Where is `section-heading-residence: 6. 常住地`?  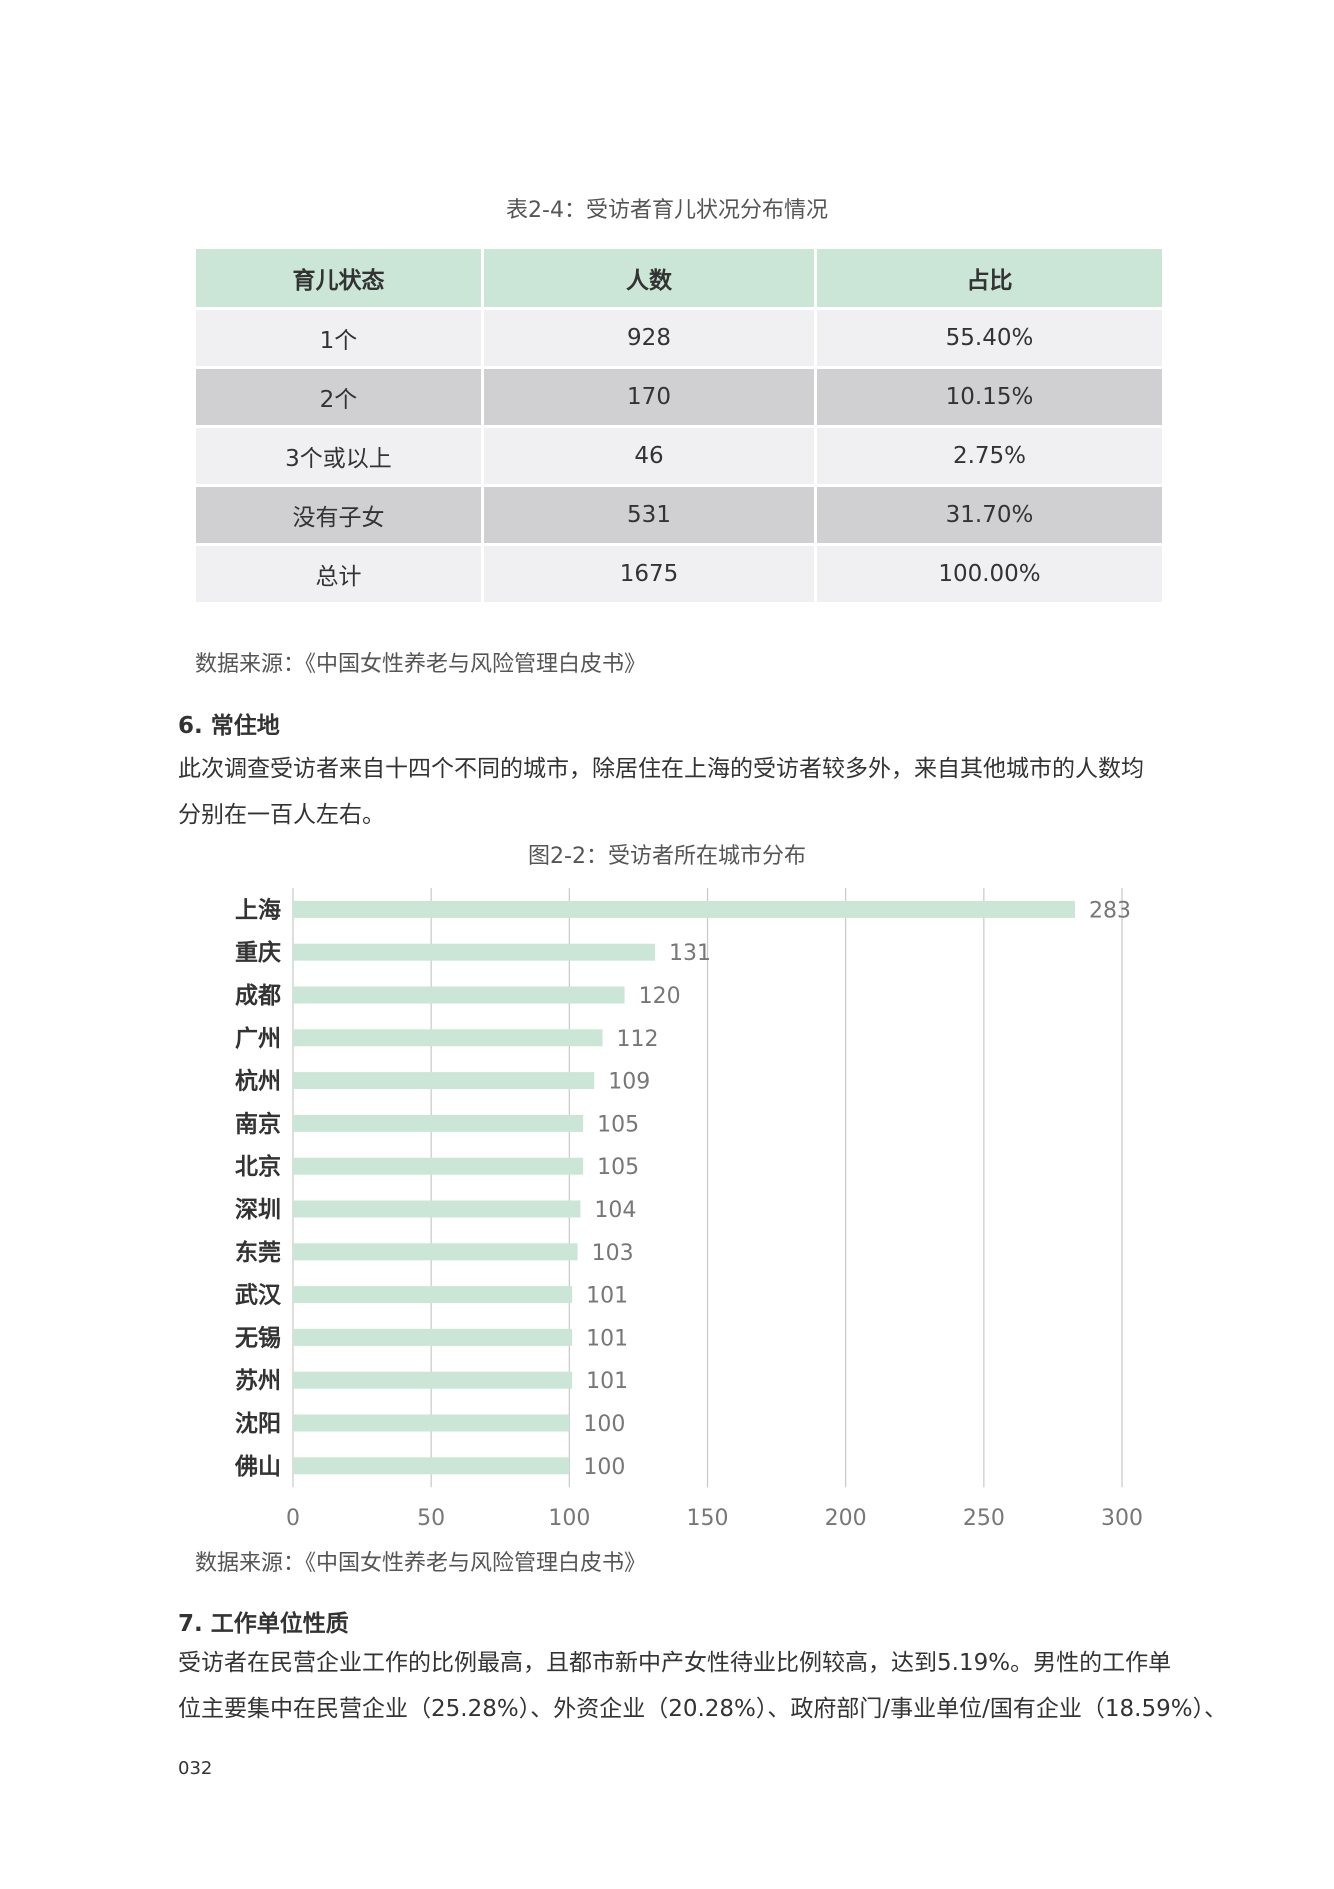
section-heading-residence: 6. 常住地 is located at coordinates (229, 726).